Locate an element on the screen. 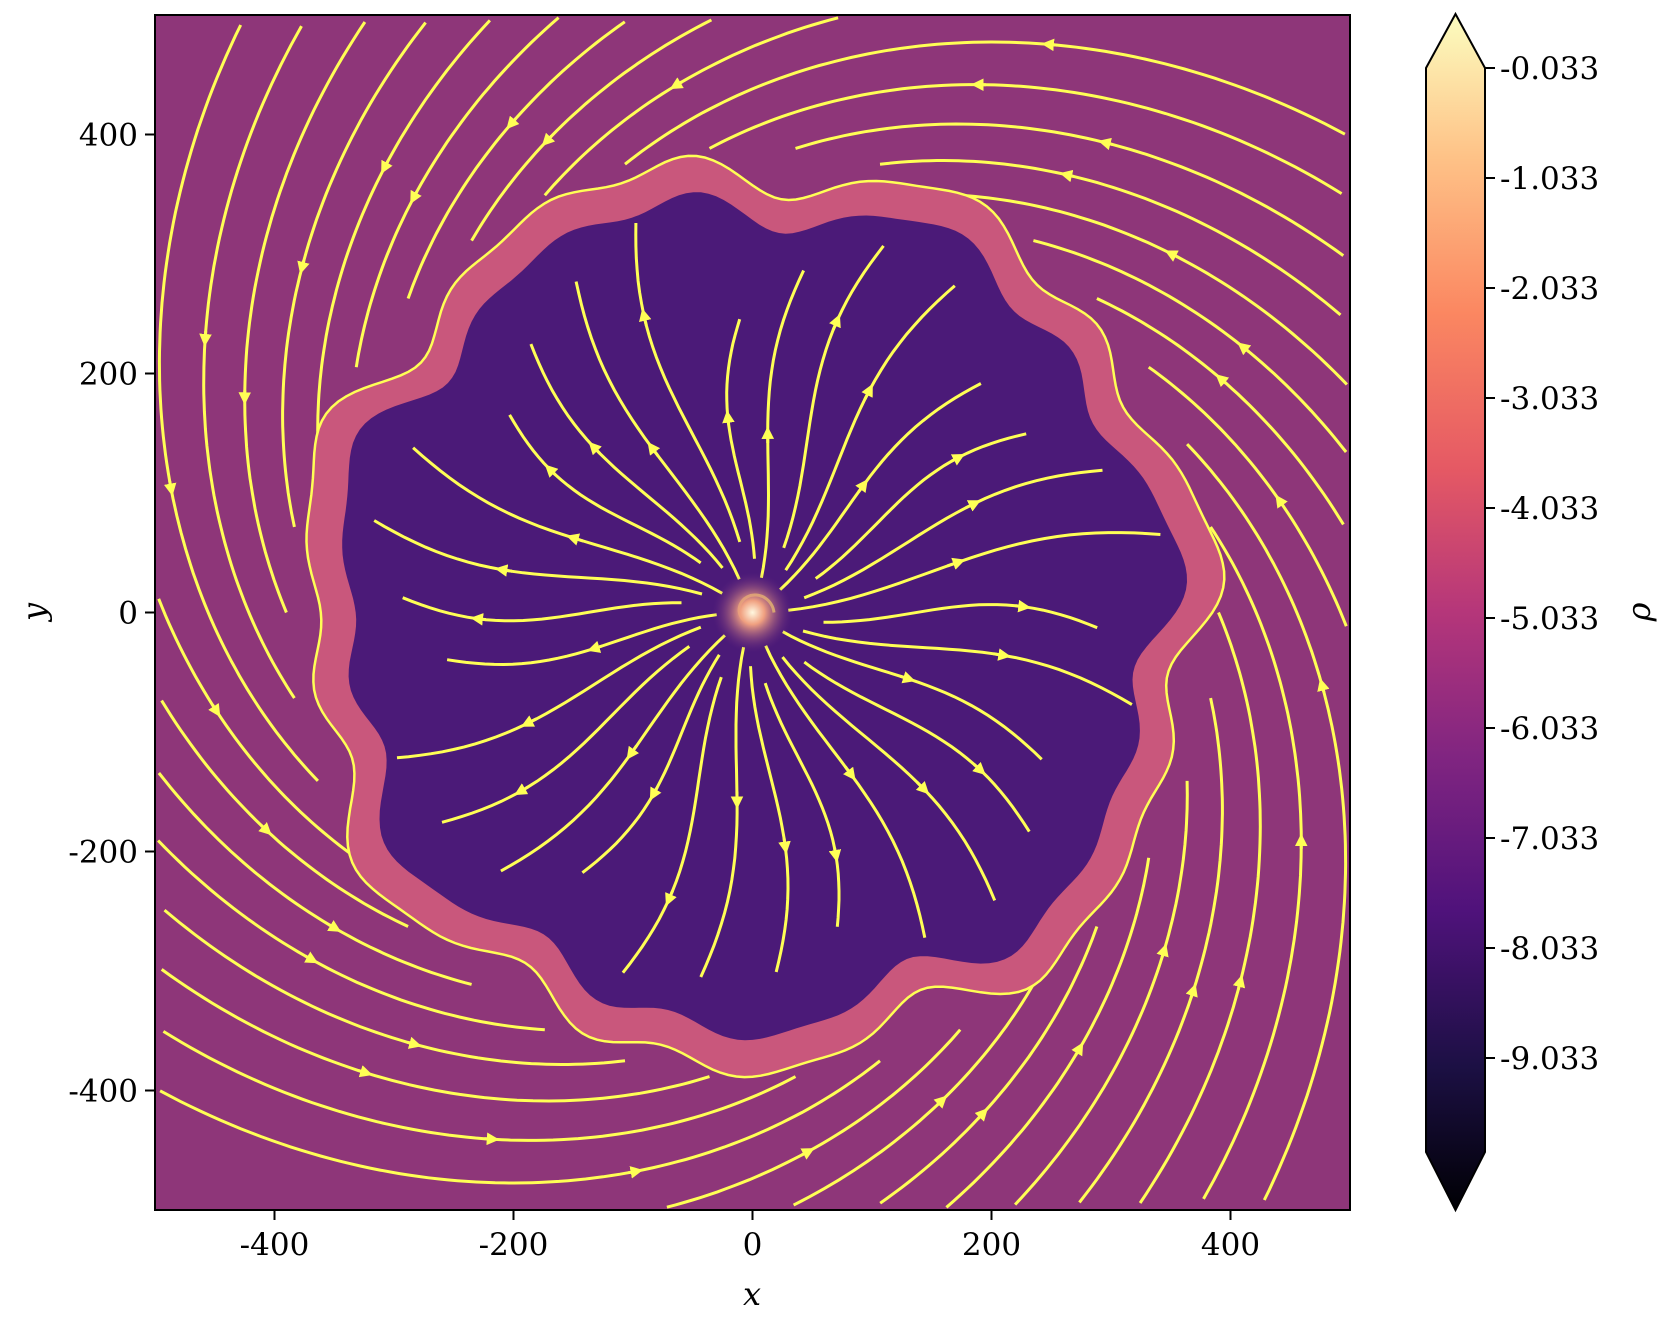 This screenshot has height=1324, width=1670. x-axis-label: x is located at coordinates (752, 1294).